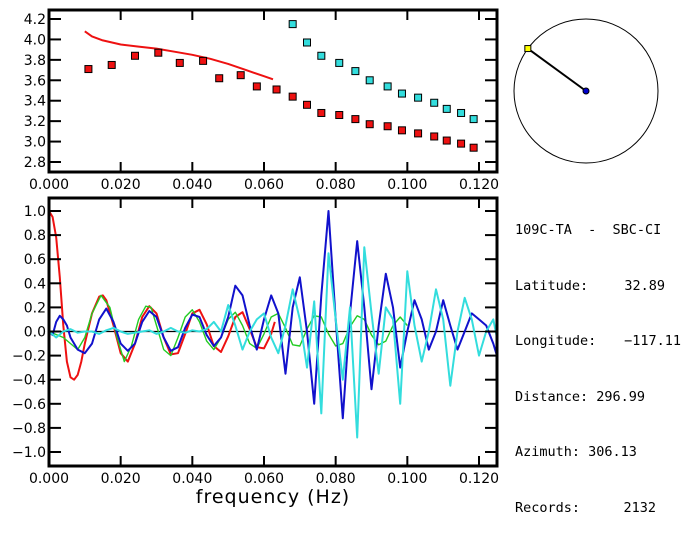 This screenshot has width=688, height=536. Describe the element at coordinates (29, 453) in the screenshot. I see `y-tick-label: −1.0` at that location.